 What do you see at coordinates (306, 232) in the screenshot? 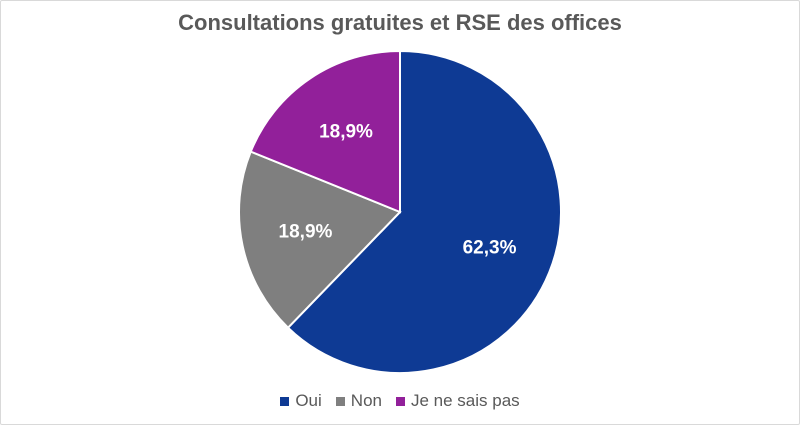
I see `data-label-non: 18,9%` at bounding box center [306, 232].